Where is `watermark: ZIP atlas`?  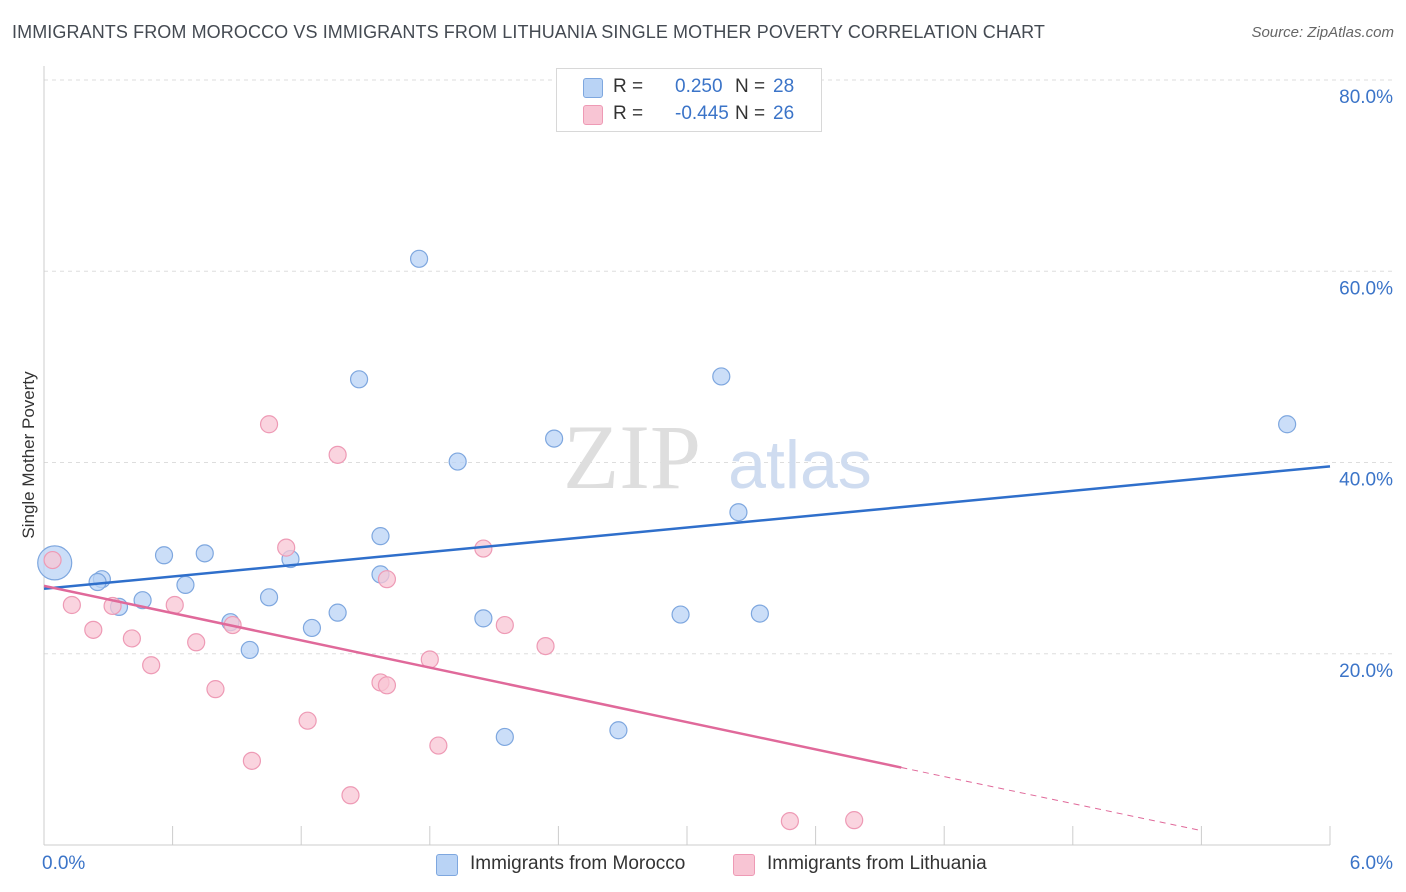
watermark: ZIP atlas is located at coordinates (717, 457).